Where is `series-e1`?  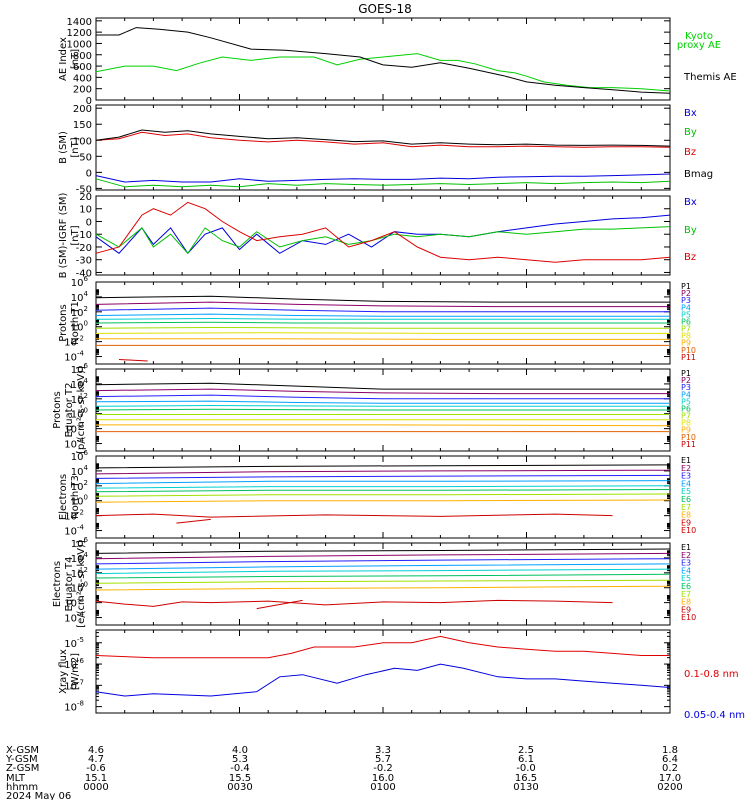
series-e1 is located at coordinates (383, 551).